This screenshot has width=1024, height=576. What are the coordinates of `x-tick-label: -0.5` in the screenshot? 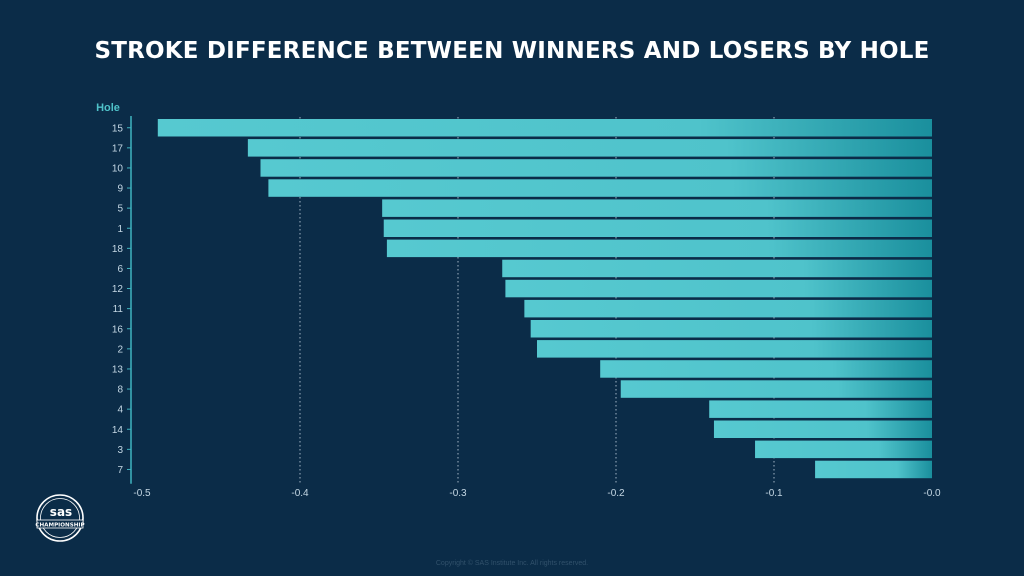 It's located at (142, 493).